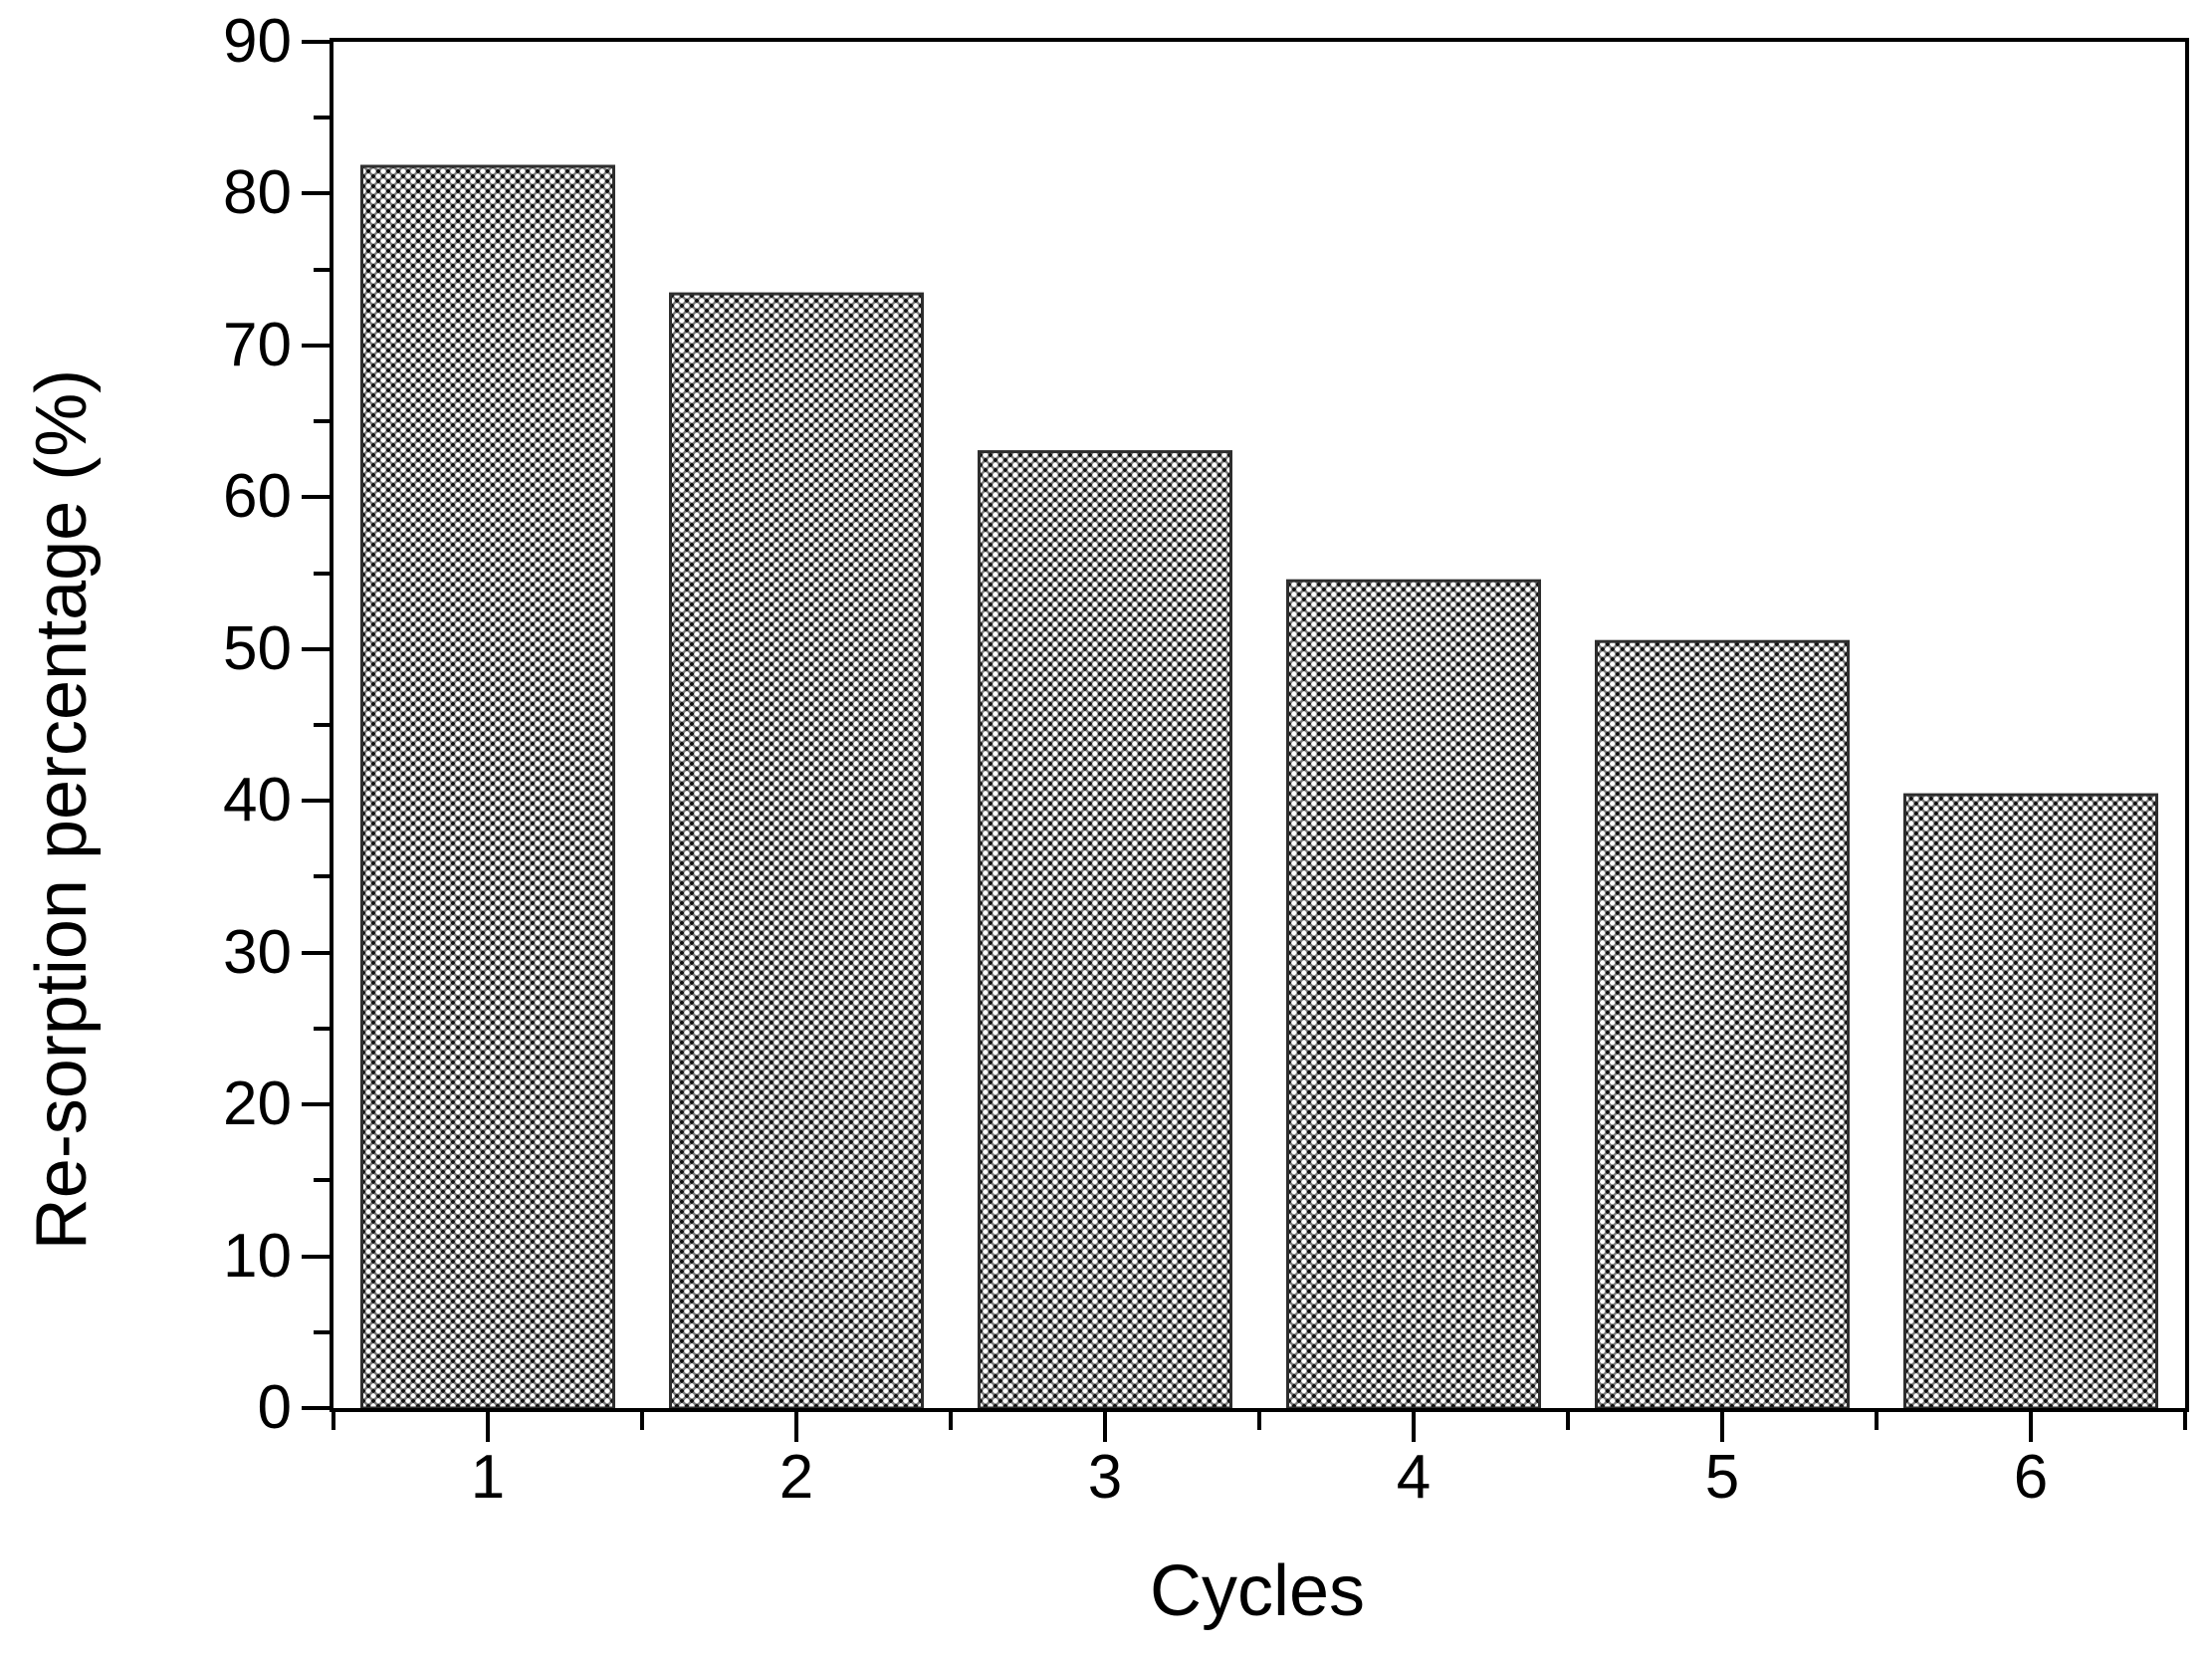  Describe the element at coordinates (1722, 1477) in the screenshot. I see `x-tick-label: 5` at that location.